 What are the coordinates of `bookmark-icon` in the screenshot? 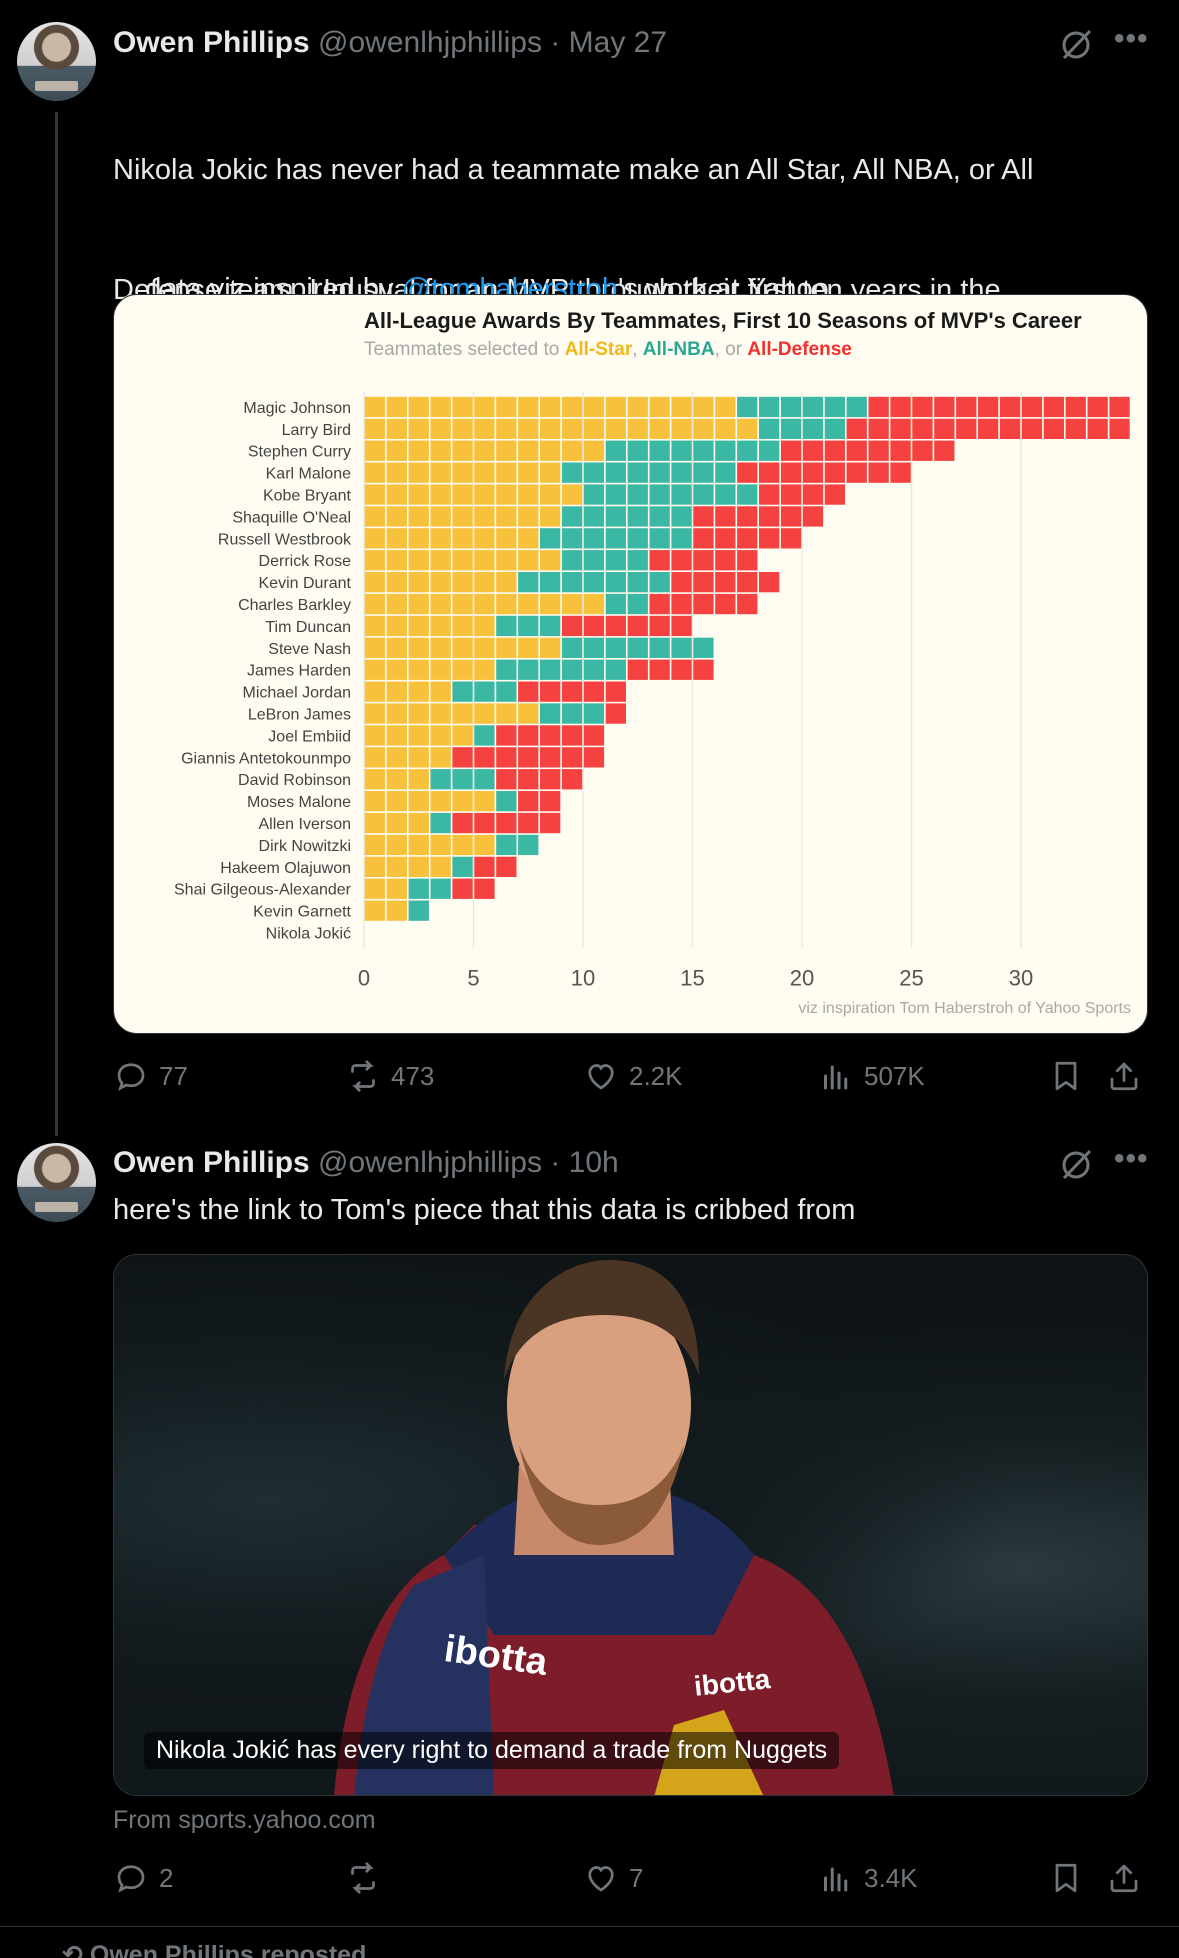 It's located at (1066, 1878).